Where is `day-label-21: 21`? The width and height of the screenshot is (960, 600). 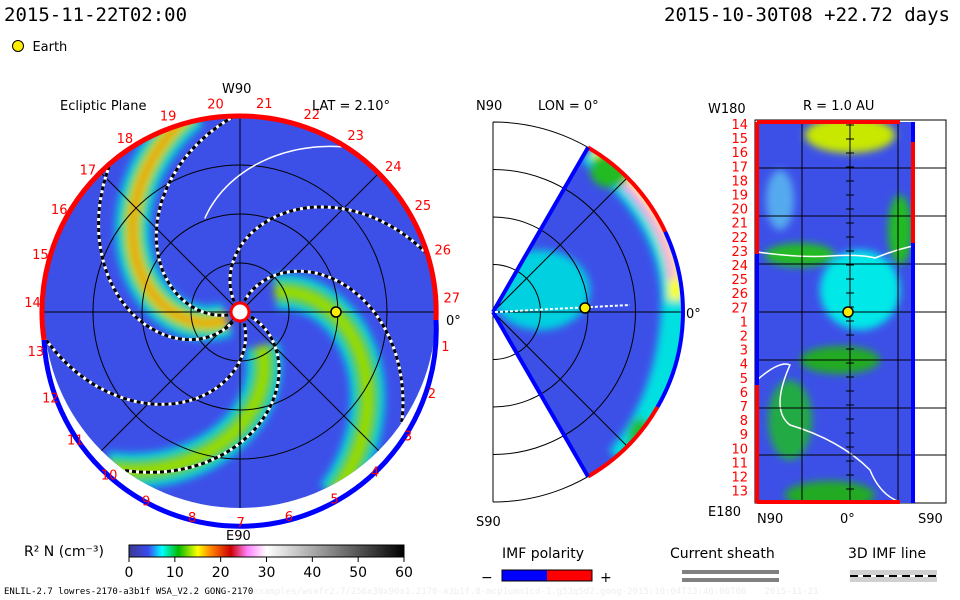
day-label-21: 21 is located at coordinates (264, 104).